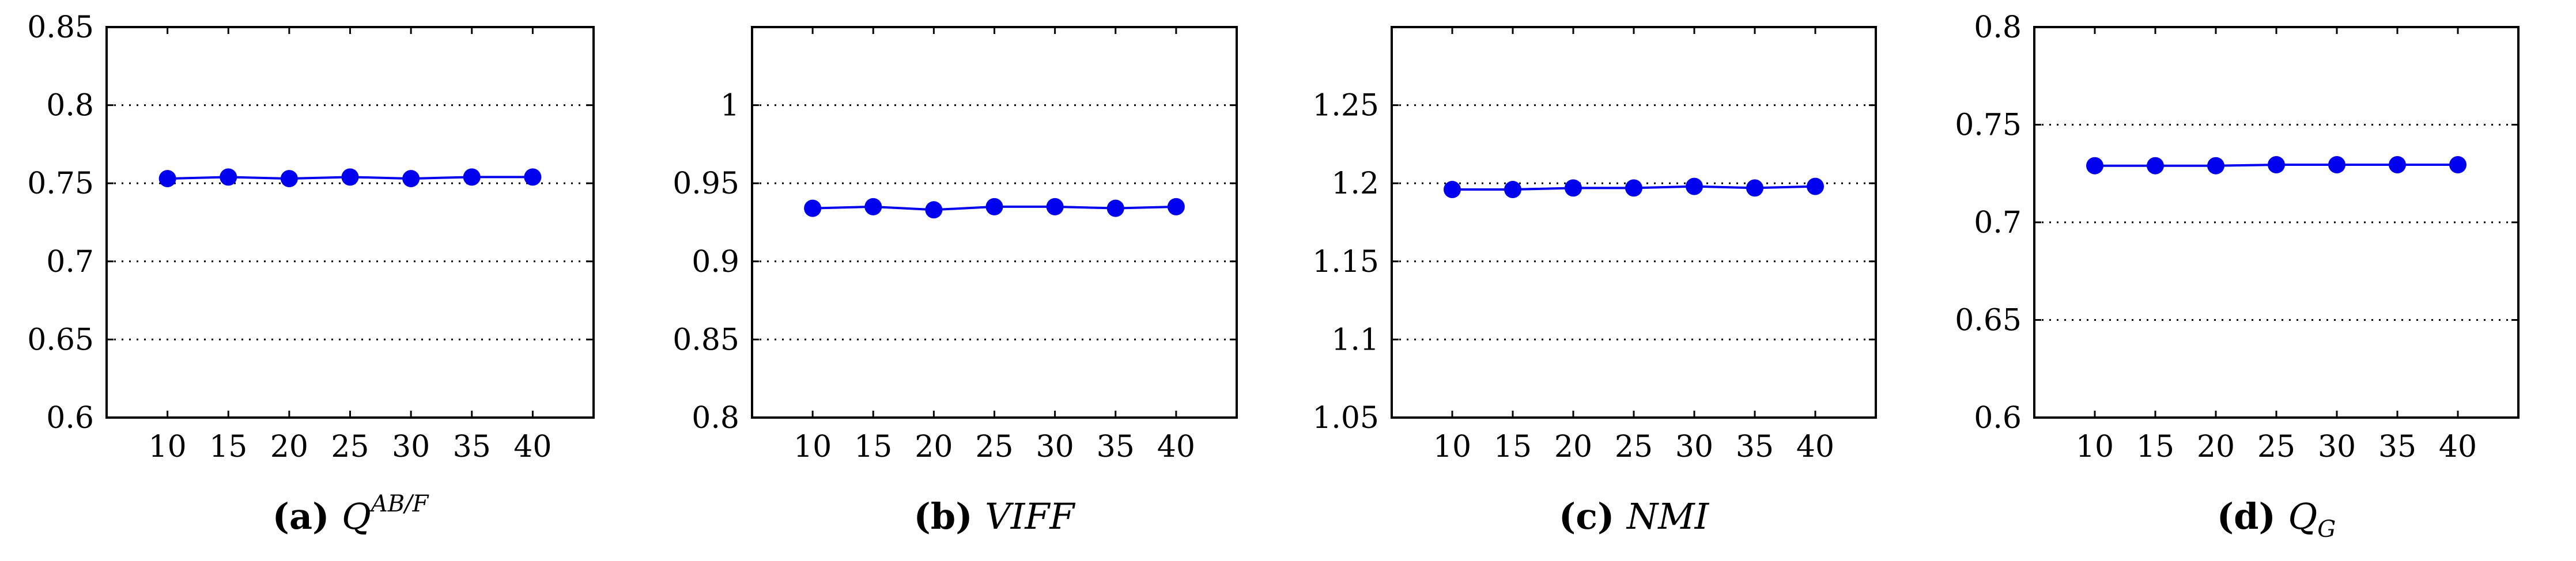 Image resolution: width=2576 pixels, height=561 pixels. What do you see at coordinates (949, 516) in the screenshot?
I see `caption-letter: (b)` at bounding box center [949, 516].